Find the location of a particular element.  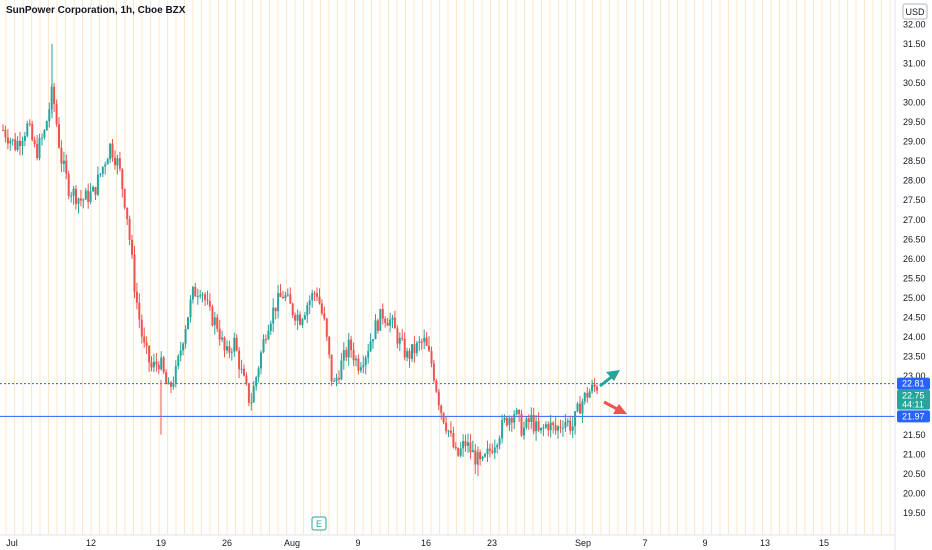

time-axis: Jul 12 19 26 Aug 9 16 23 Sep 7 9 13 15 is located at coordinates (447, 541).